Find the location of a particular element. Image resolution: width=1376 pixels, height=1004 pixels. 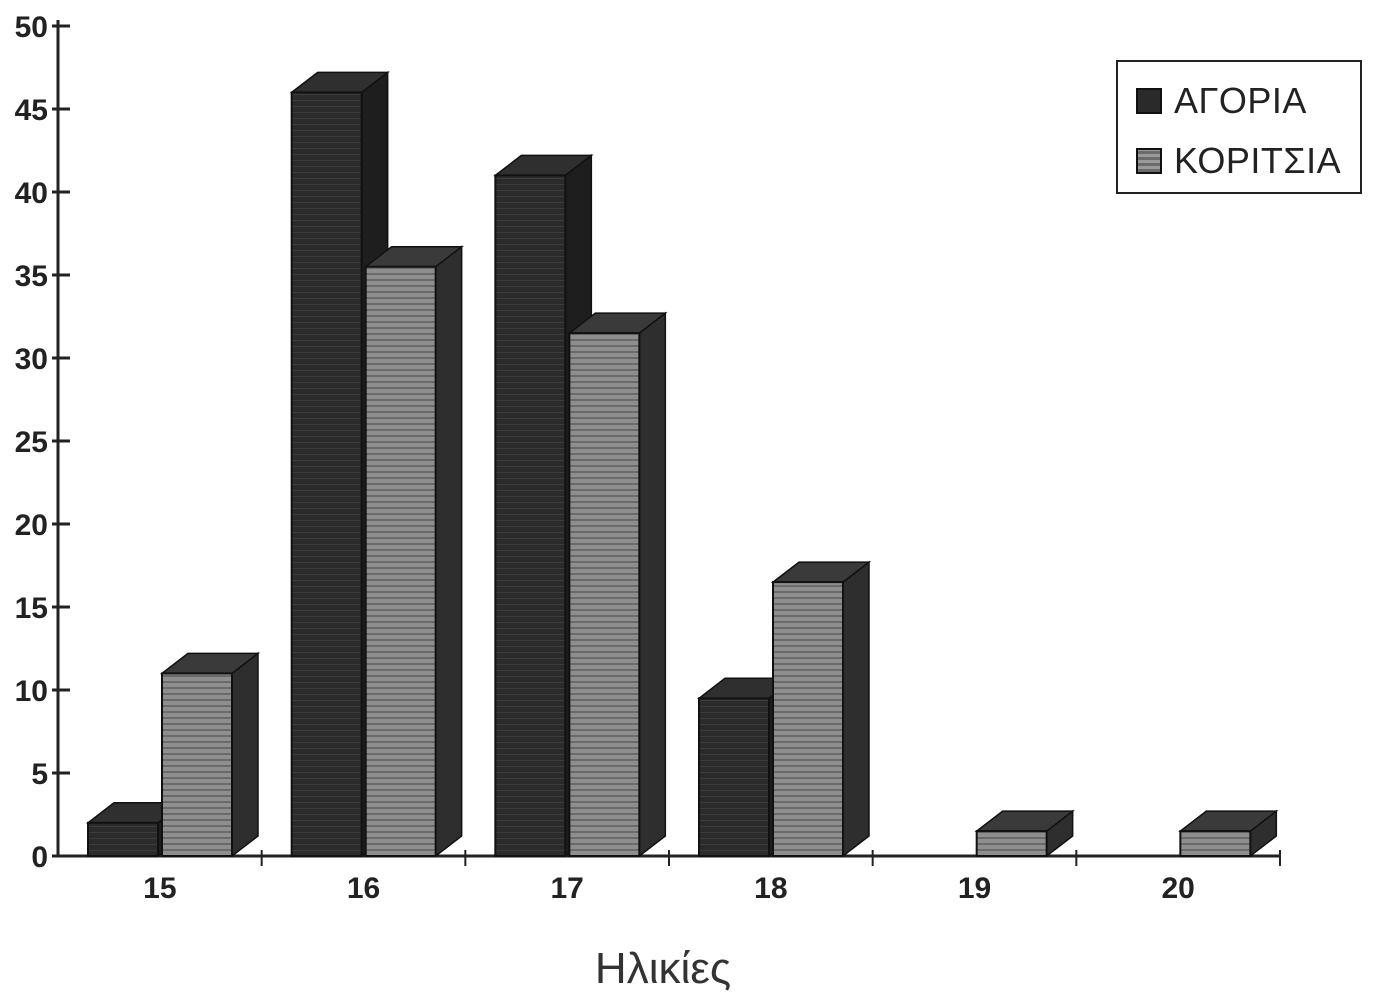

y-tick-label: 25 is located at coordinates (31, 442).